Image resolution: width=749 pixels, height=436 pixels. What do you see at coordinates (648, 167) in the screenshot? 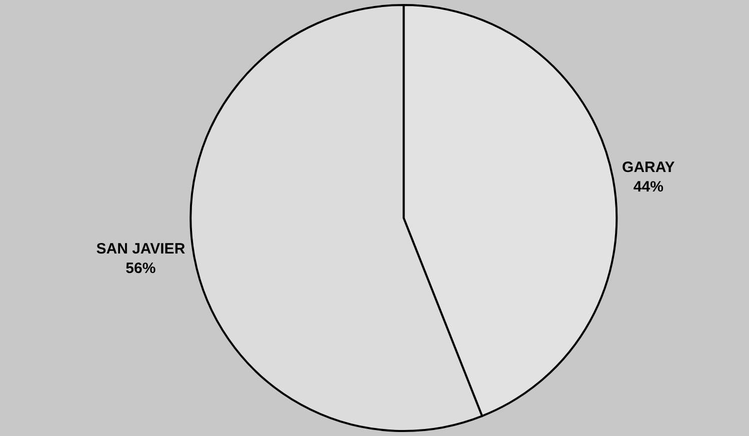
I see `slice-label: GARAY` at bounding box center [648, 167].